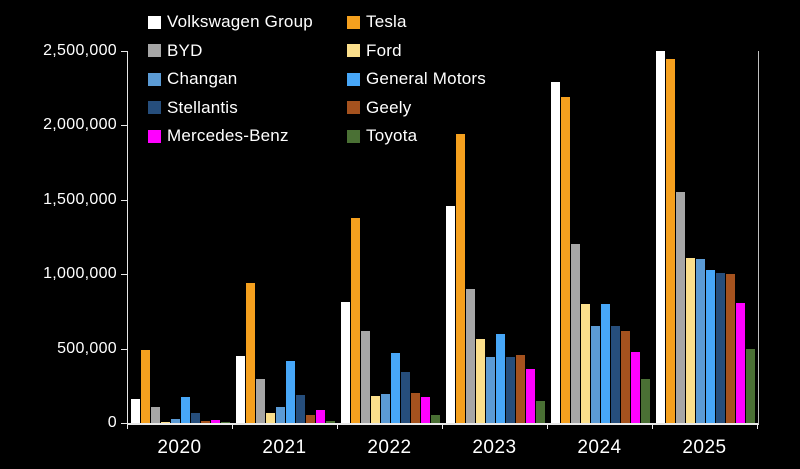  Describe the element at coordinates (670, 241) in the screenshot. I see `bar-tesla-2025` at that location.